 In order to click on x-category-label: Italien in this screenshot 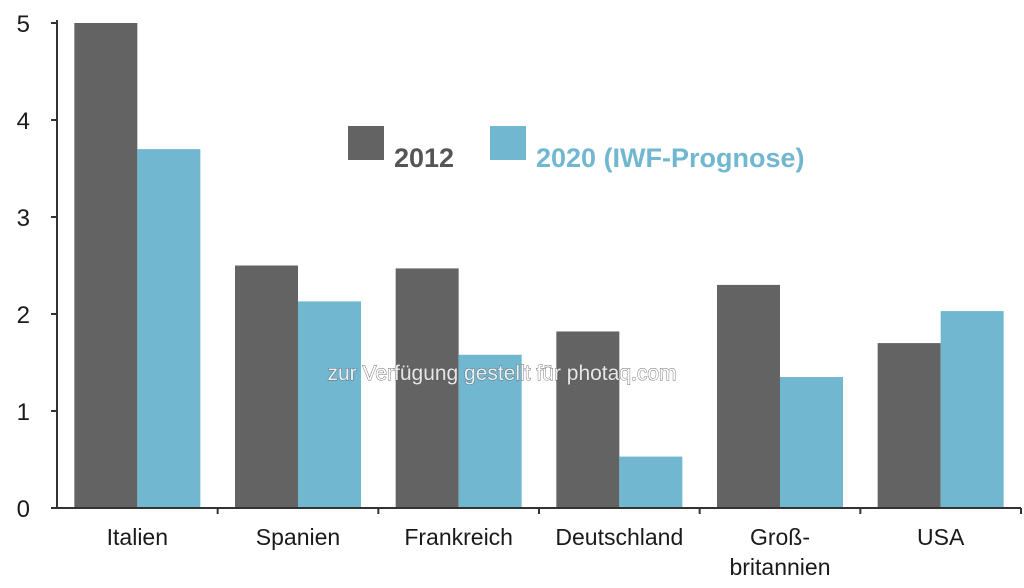, I will do `click(137, 537)`.